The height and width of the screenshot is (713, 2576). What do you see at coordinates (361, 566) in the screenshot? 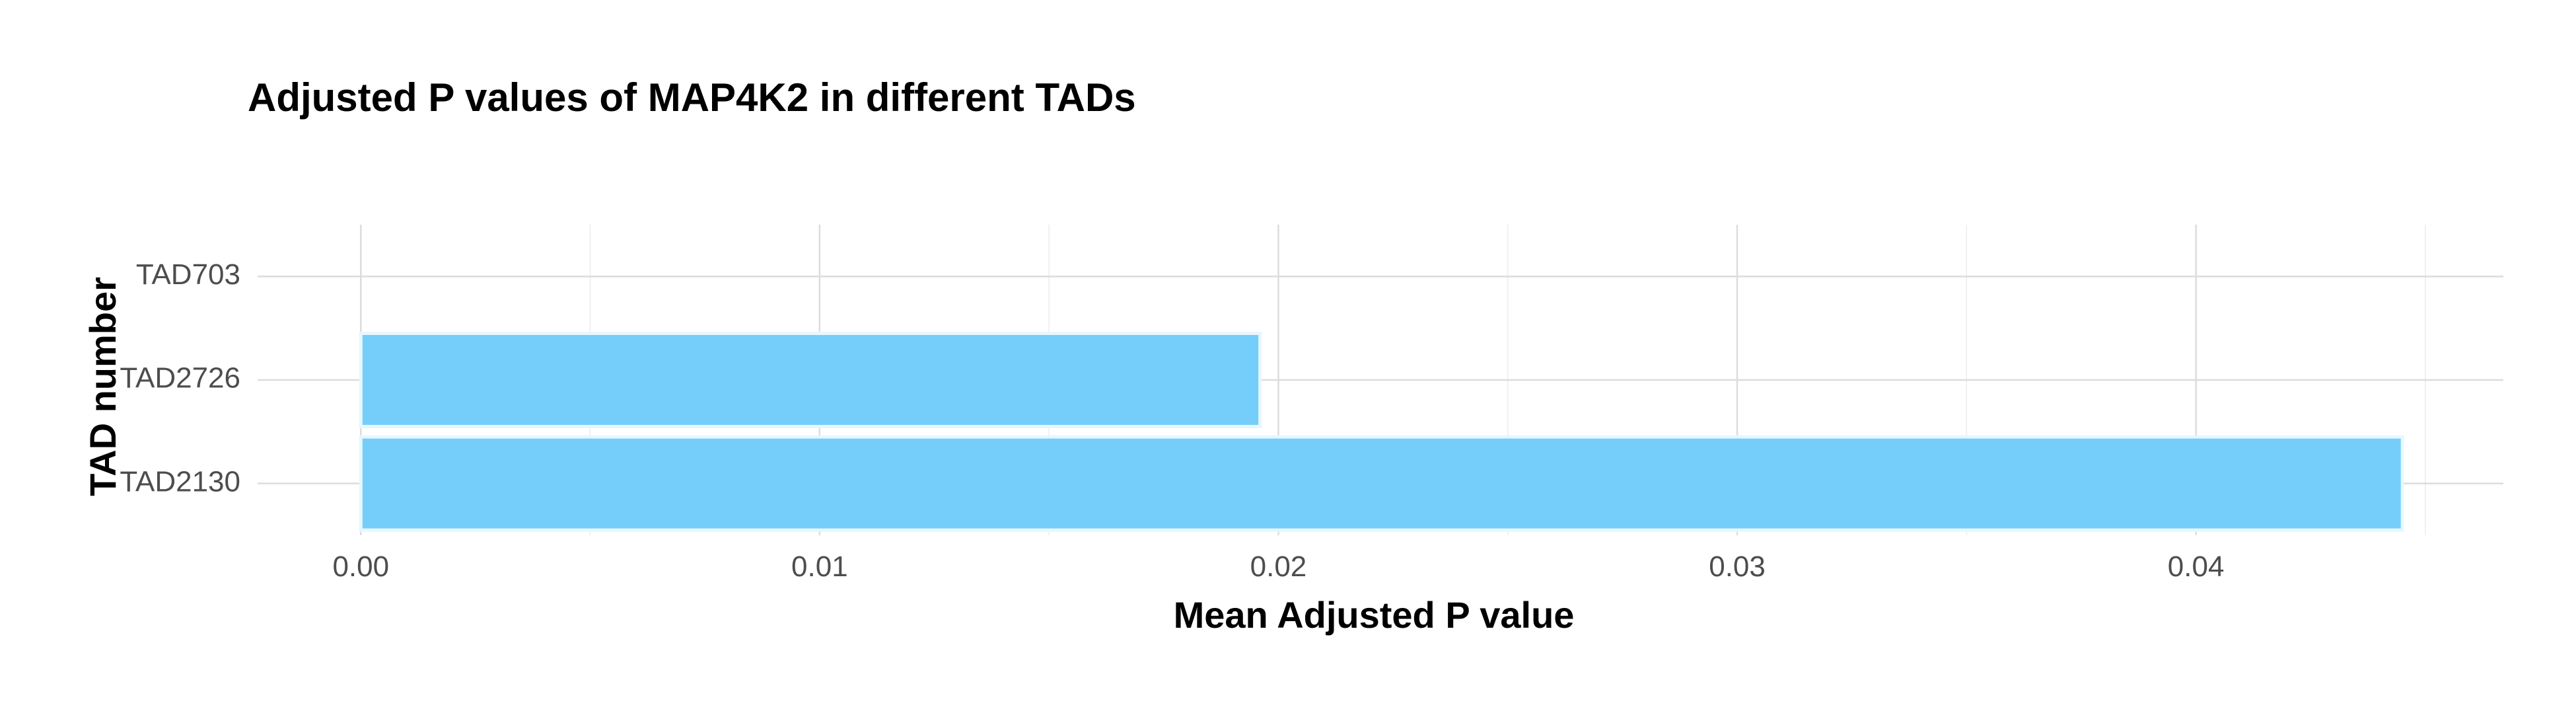
I see `x-tick-label: 0.00` at bounding box center [361, 566].